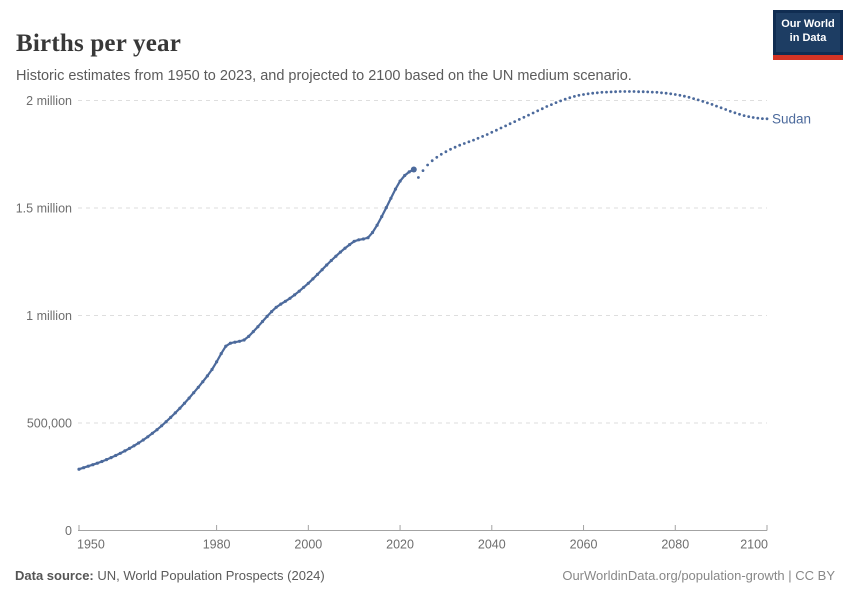 The height and width of the screenshot is (600, 850). I want to click on owid-logo-red-bar, so click(808, 57).